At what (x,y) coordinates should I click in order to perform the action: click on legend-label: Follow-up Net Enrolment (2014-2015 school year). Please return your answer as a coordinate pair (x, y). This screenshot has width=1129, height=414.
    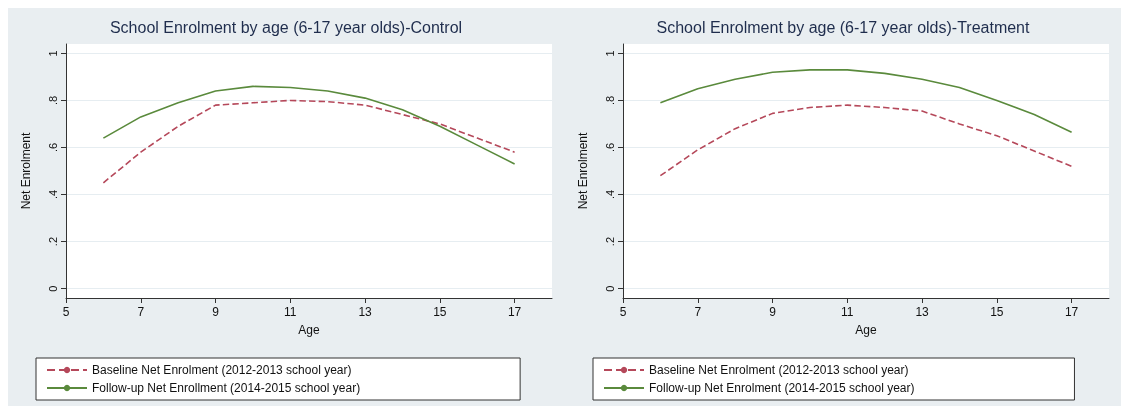
    Looking at the image, I should click on (782, 388).